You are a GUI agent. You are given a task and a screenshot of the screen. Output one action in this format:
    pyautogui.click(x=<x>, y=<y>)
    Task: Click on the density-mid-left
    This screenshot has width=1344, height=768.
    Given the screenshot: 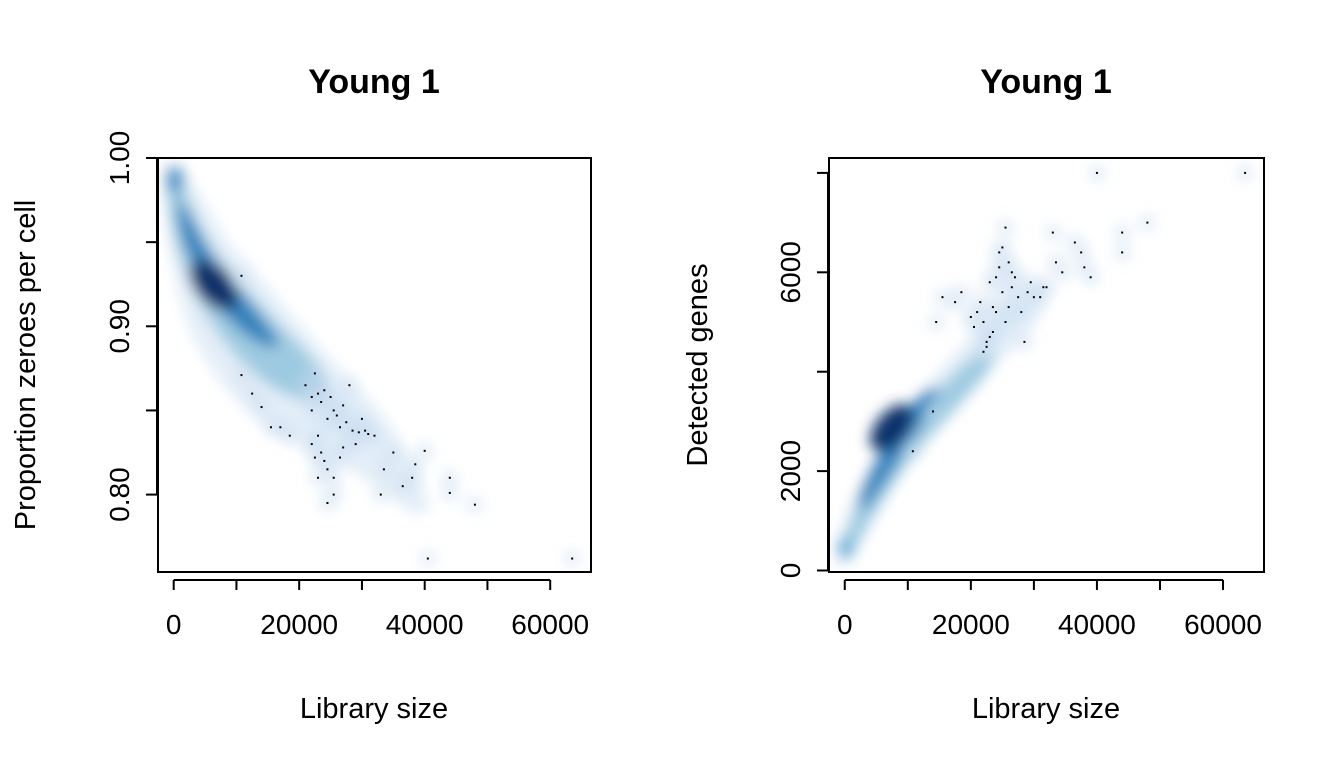 What is the action you would take?
    pyautogui.click(x=247, y=285)
    